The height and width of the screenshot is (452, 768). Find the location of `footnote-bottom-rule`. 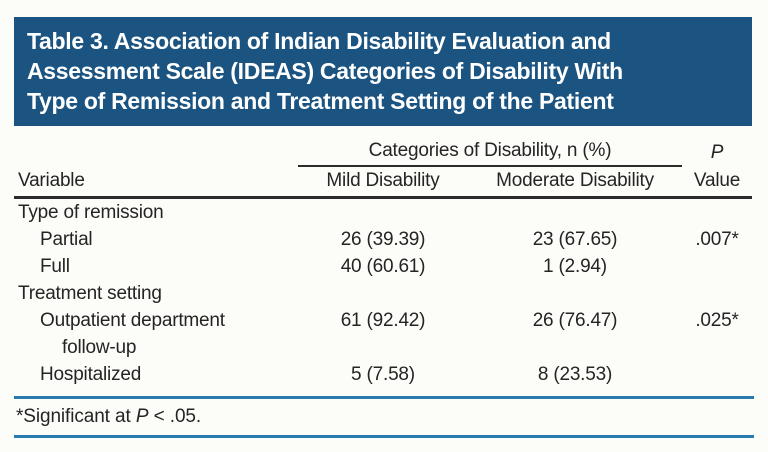

footnote-bottom-rule is located at coordinates (384, 436).